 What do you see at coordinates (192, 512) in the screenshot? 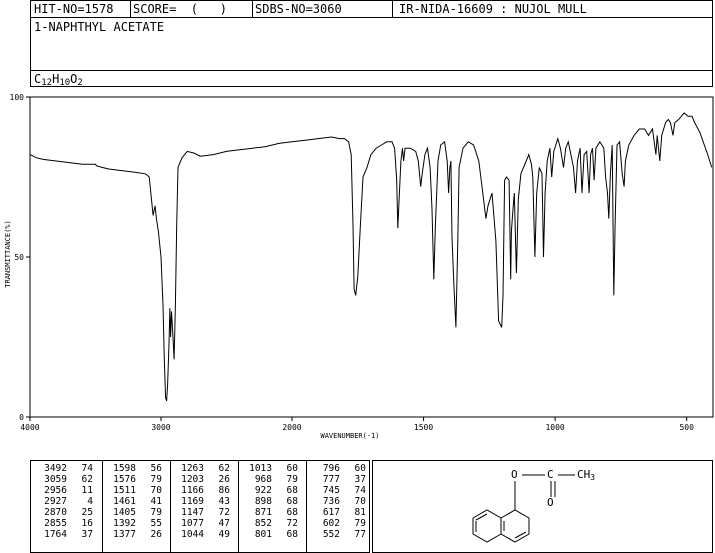
I see `peak-wavenumber: 1147` at bounding box center [192, 512].